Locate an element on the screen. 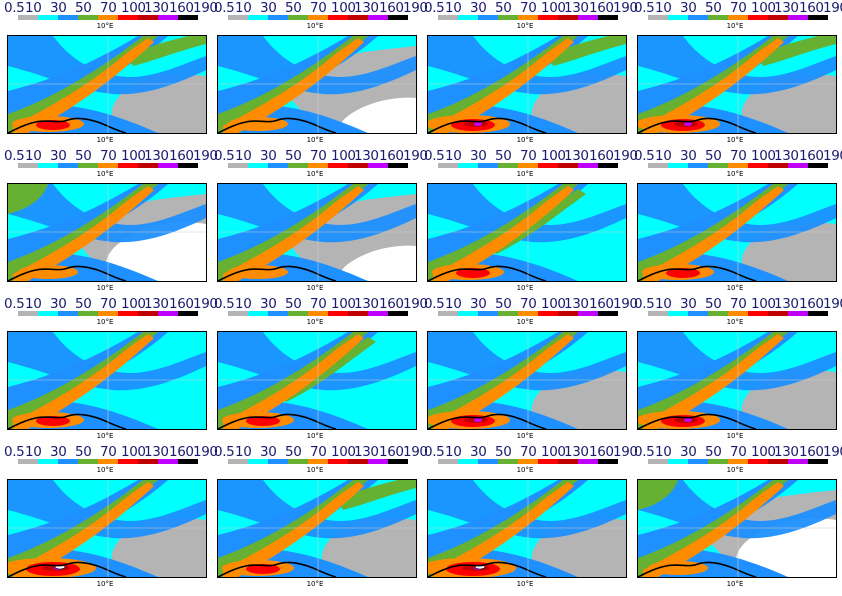  colorbar-label: 70 is located at coordinates (738, 156).